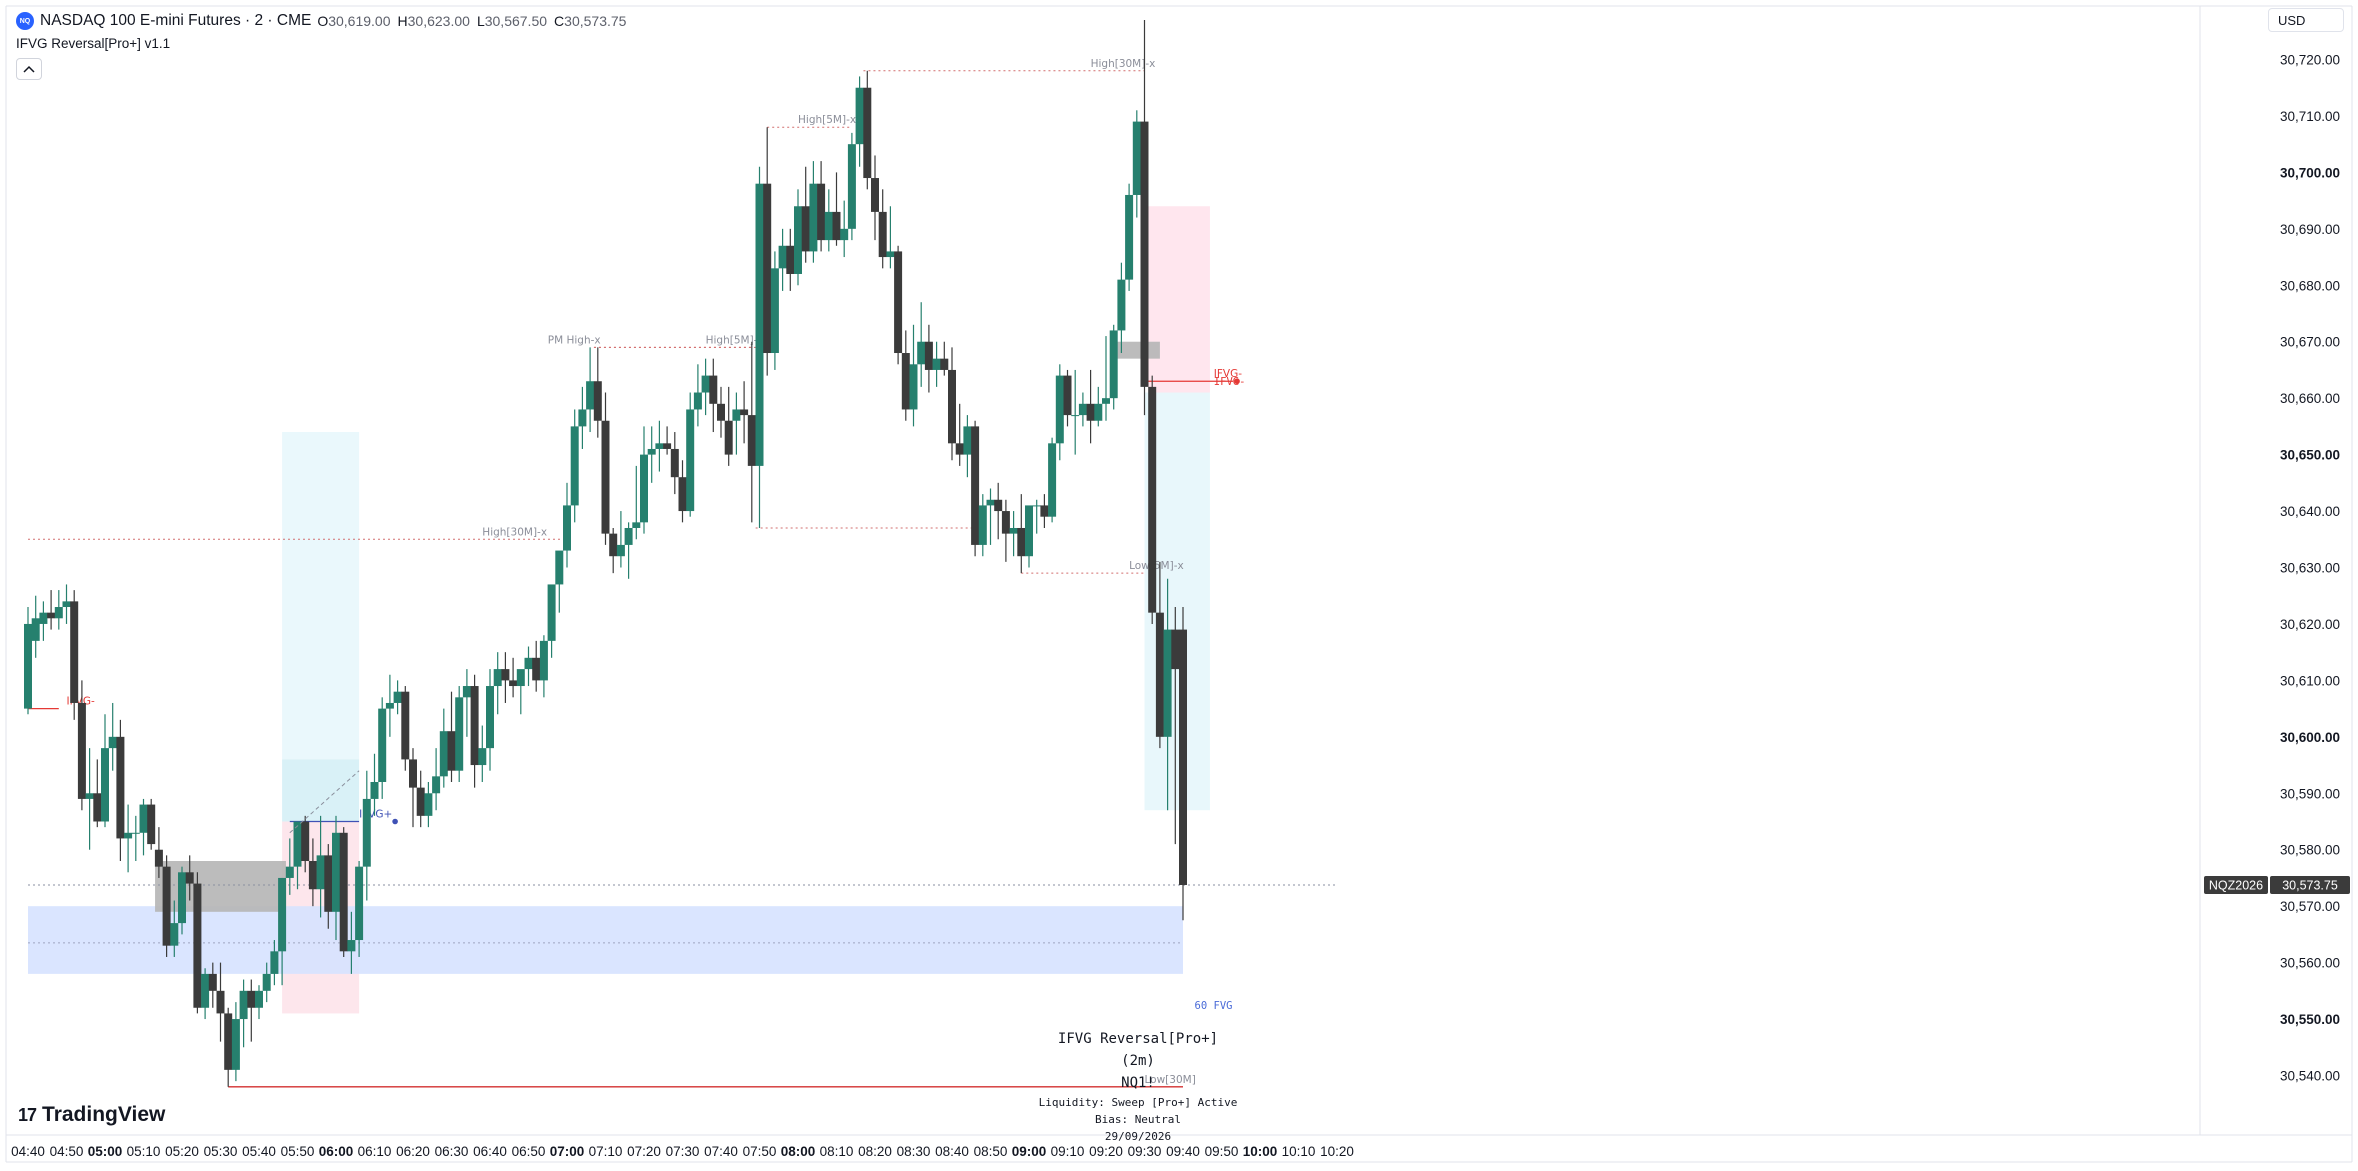 This screenshot has width=2358, height=1171. I want to click on tradingview-logo: 17 TradingView, so click(91, 1115).